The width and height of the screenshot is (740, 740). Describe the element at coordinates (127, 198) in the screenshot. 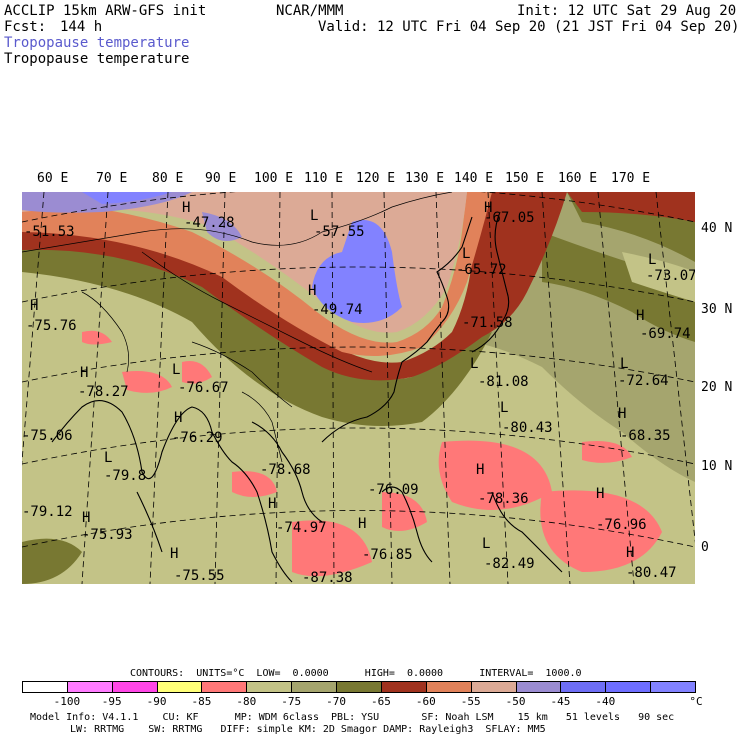

I see `field-blue-nw` at that location.